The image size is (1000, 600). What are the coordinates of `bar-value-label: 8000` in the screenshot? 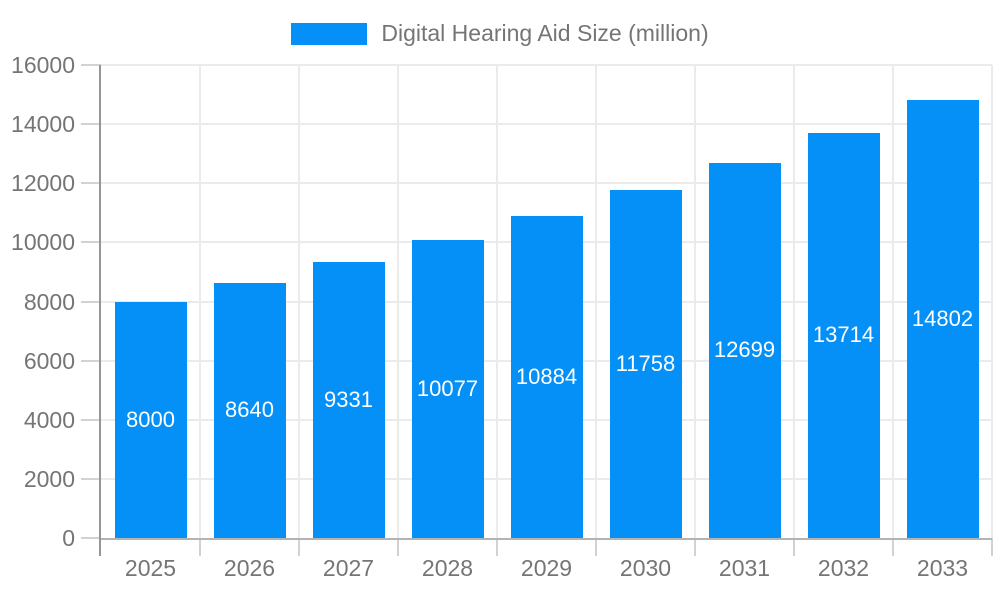 It's located at (150, 419).